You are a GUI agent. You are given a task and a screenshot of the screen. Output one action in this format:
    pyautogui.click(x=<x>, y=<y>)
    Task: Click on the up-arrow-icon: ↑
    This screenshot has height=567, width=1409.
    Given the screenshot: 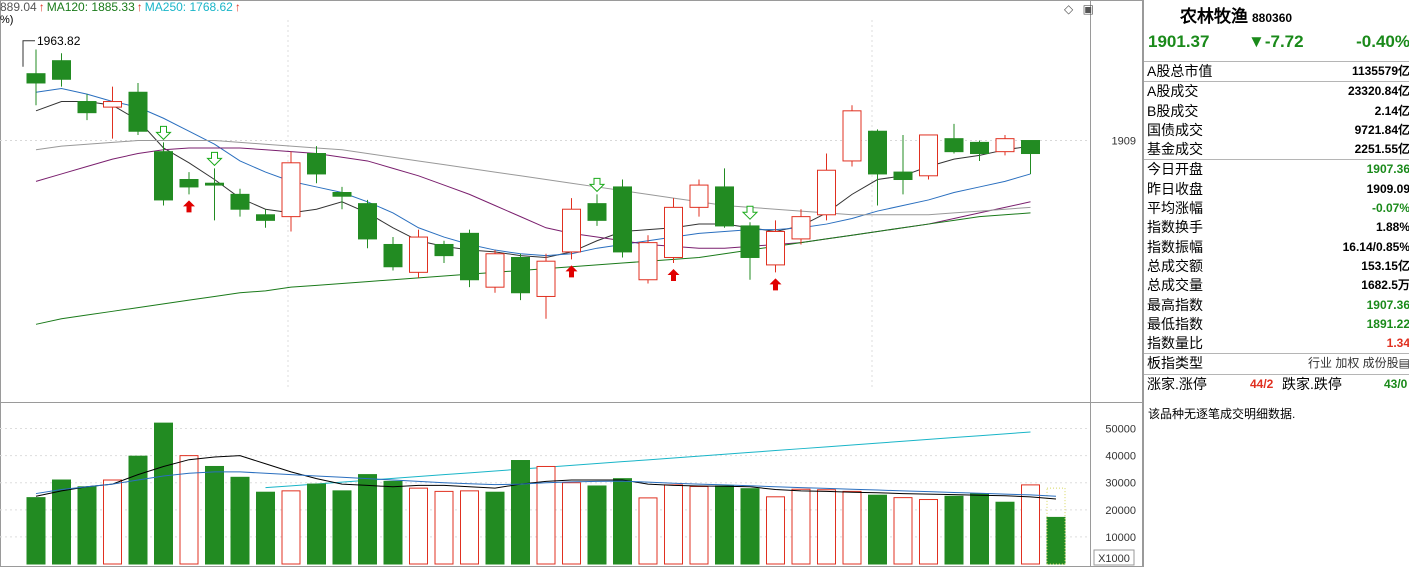 What is the action you would take?
    pyautogui.click(x=139, y=7)
    